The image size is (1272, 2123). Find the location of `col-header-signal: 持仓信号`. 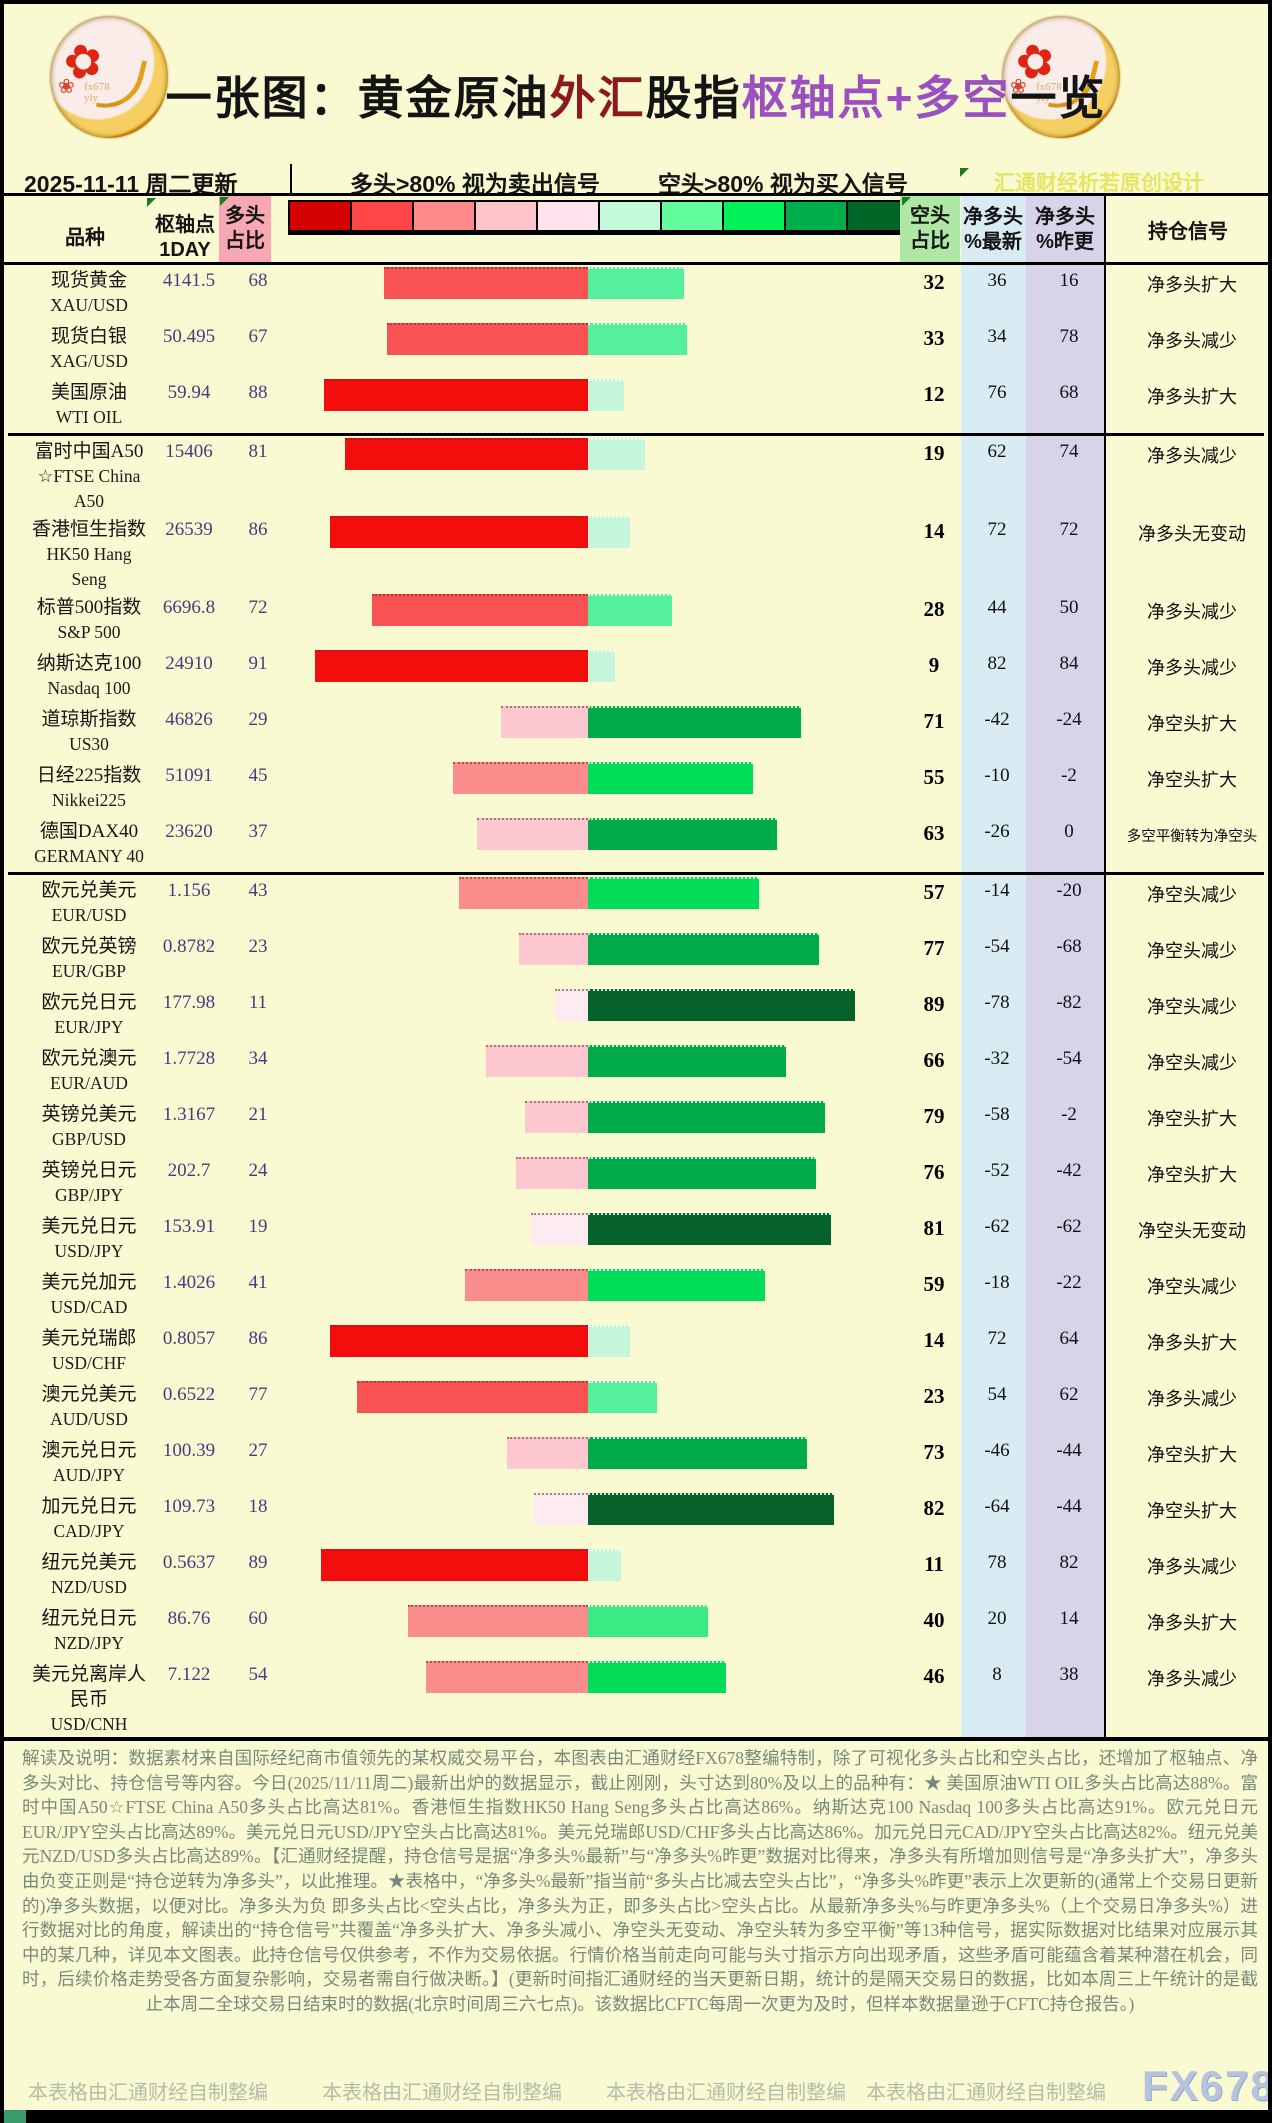

col-header-signal: 持仓信号 is located at coordinates (1188, 232).